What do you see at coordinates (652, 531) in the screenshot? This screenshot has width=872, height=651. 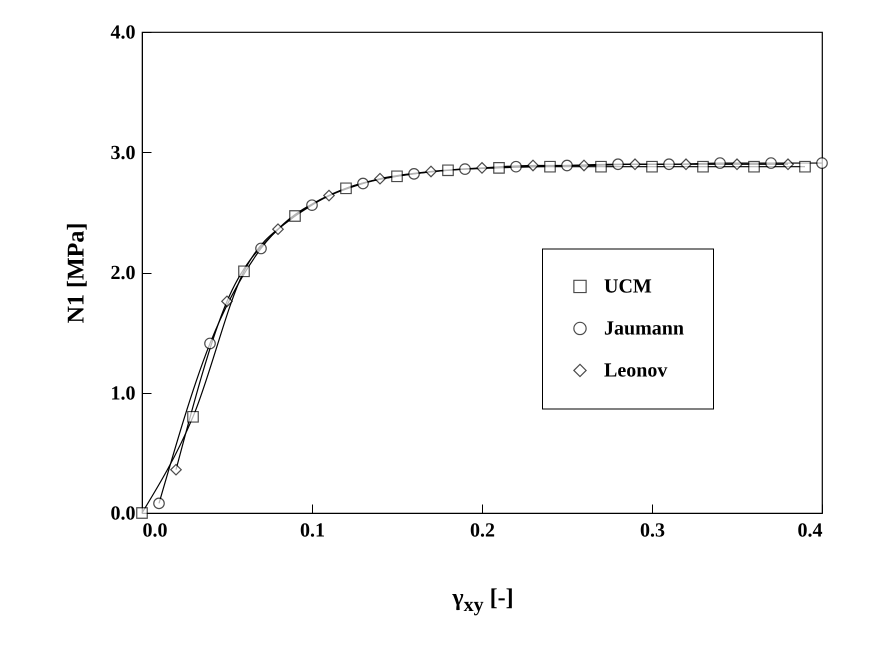 I see `x-tick-label: 0.3` at bounding box center [652, 531].